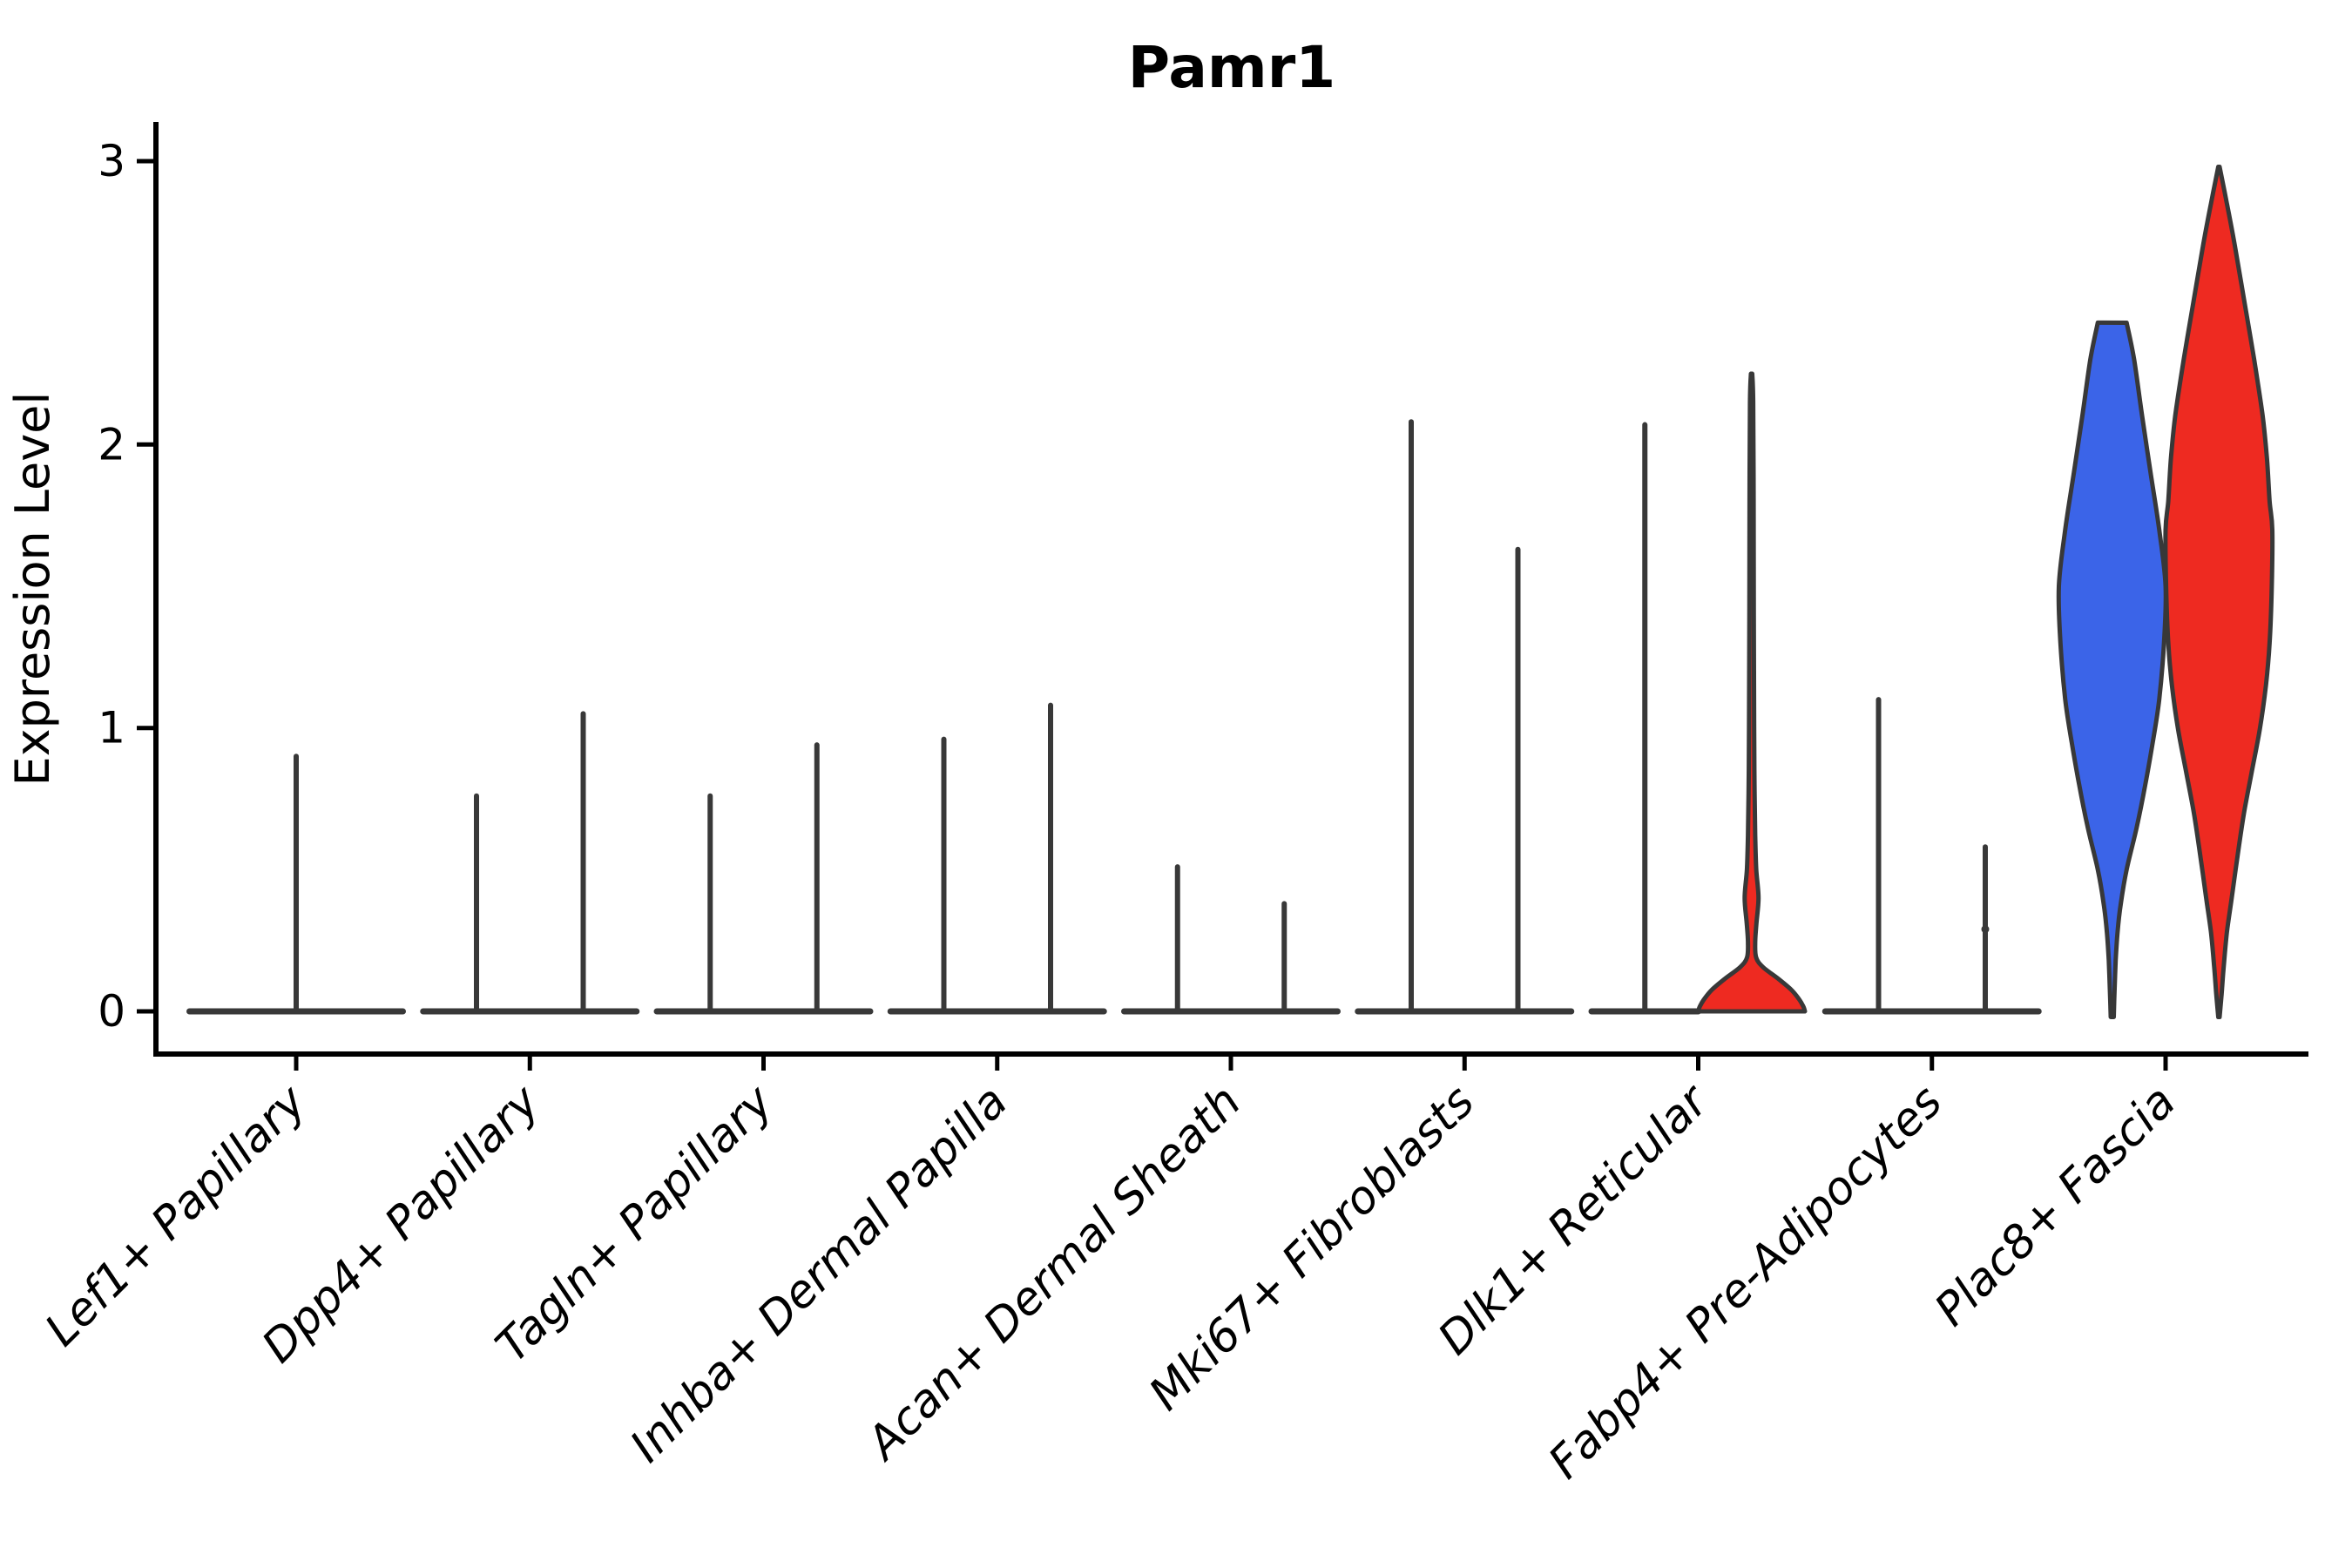 This screenshot has height=1568, width=2352. I want to click on y-tick-label-3: 3, so click(111, 161).